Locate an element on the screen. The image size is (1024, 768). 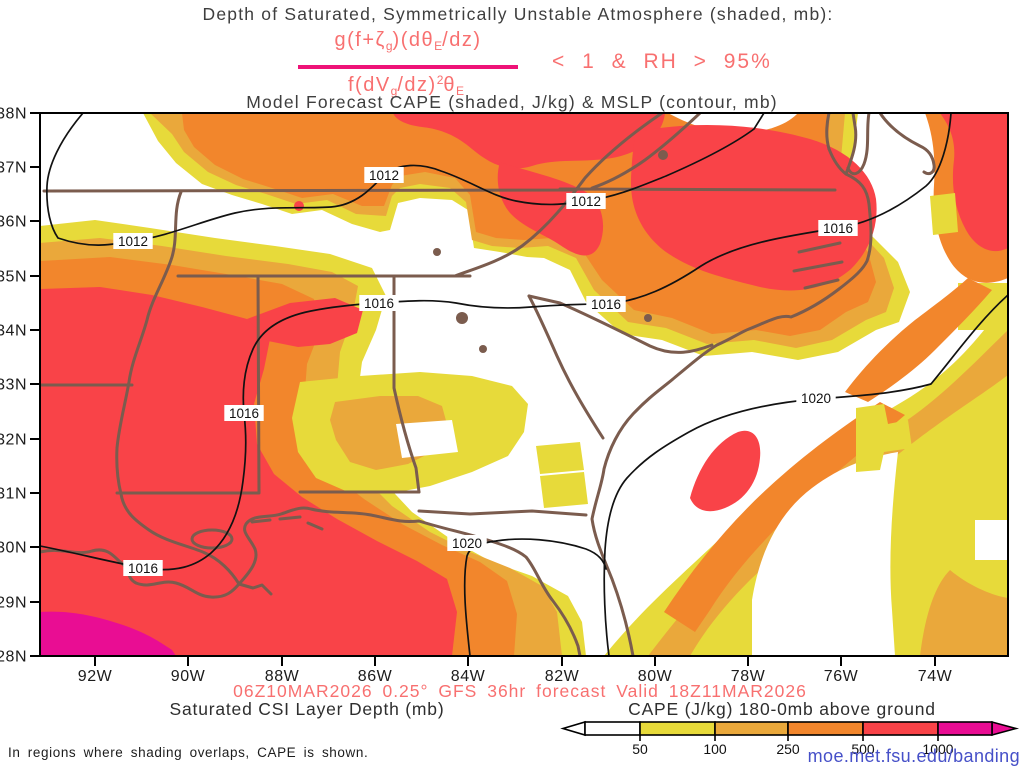
cape-colorbar: 50 100 250 500 1000 is located at coordinates (790, 738).